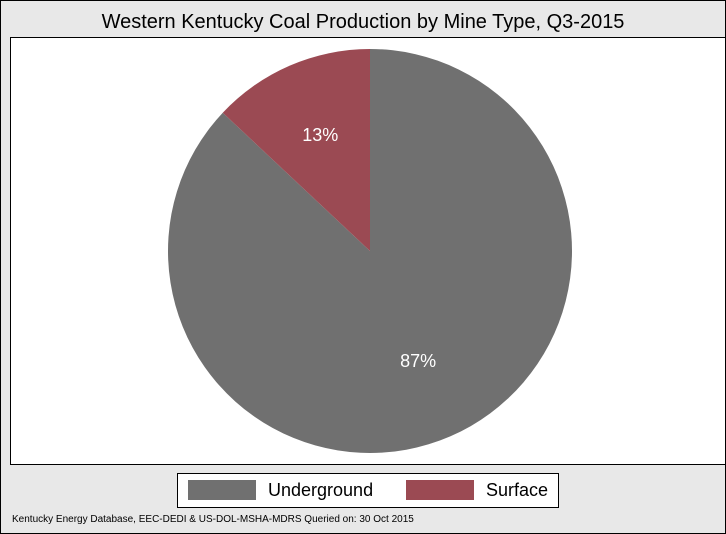  I want to click on legend-swatch-underground, so click(222, 490).